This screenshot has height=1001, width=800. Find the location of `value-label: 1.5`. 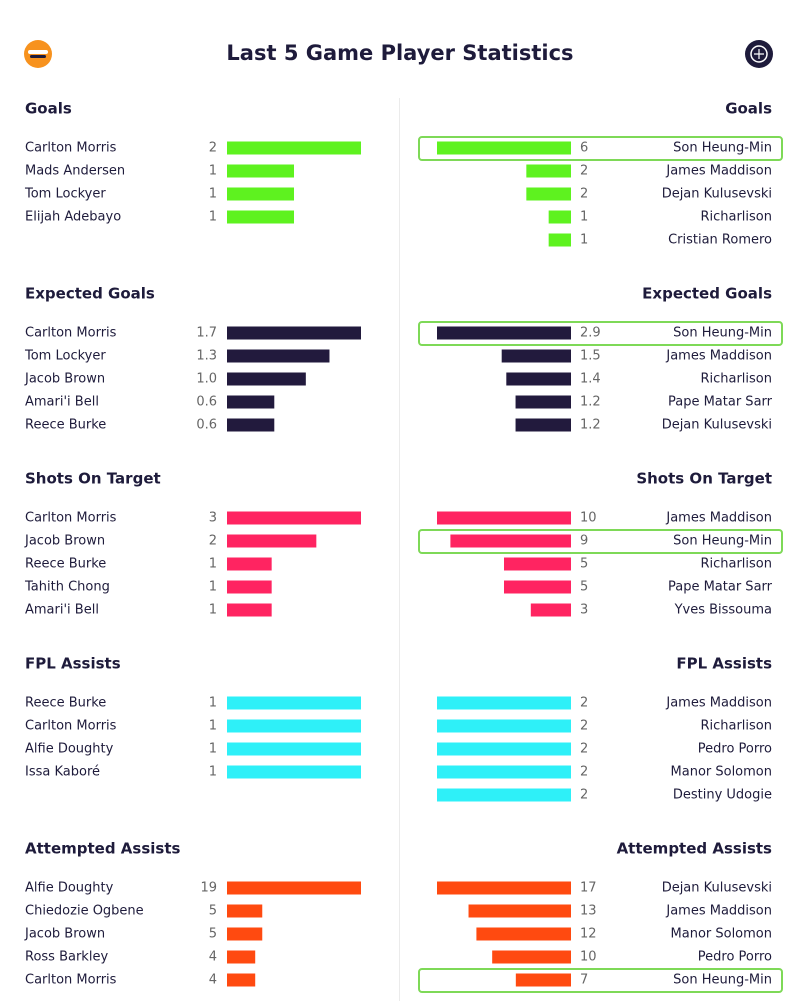

value-label: 1.5 is located at coordinates (590, 356).